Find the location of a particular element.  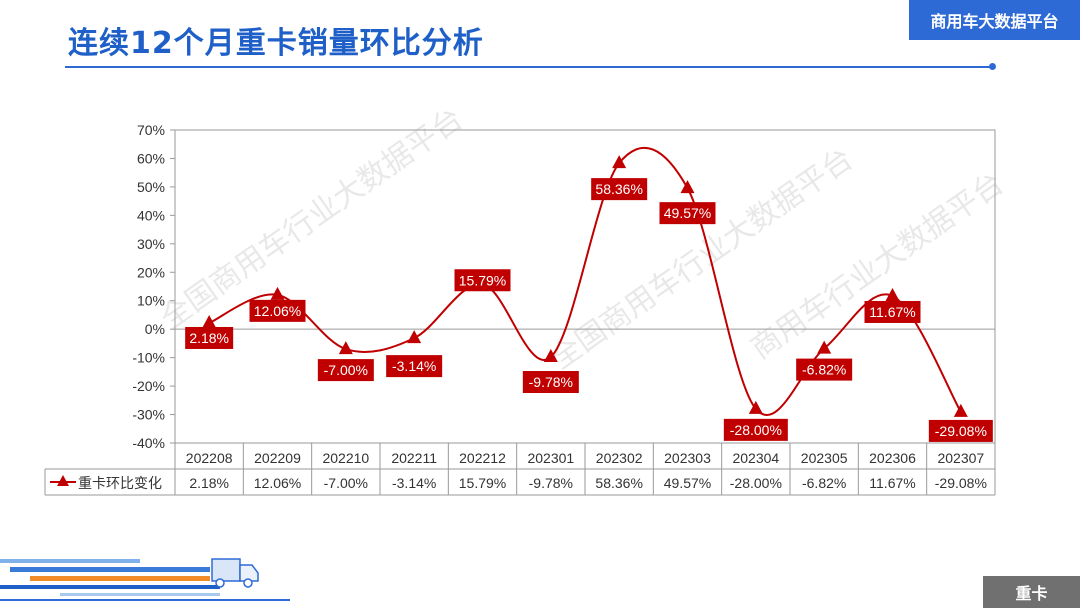

data-label: 49.57% is located at coordinates (687, 213).